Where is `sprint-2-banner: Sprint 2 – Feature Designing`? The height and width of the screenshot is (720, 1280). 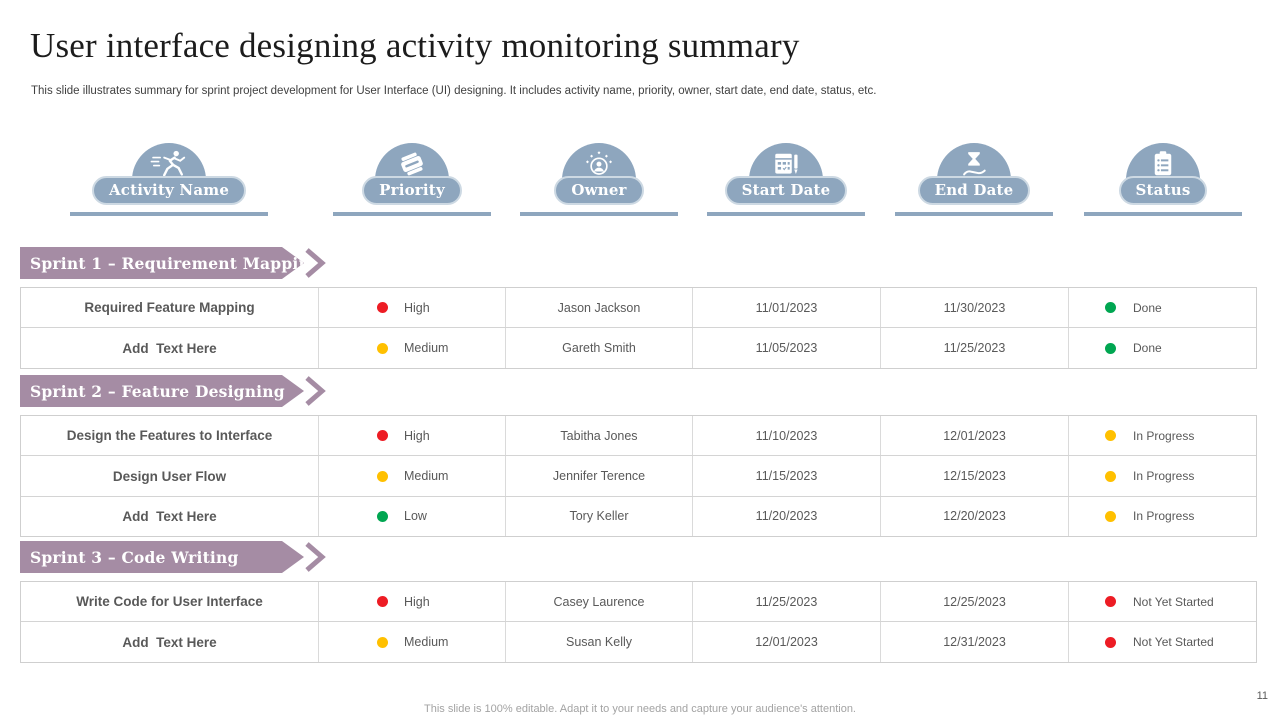 sprint-2-banner: Sprint 2 – Feature Designing is located at coordinates (162, 391).